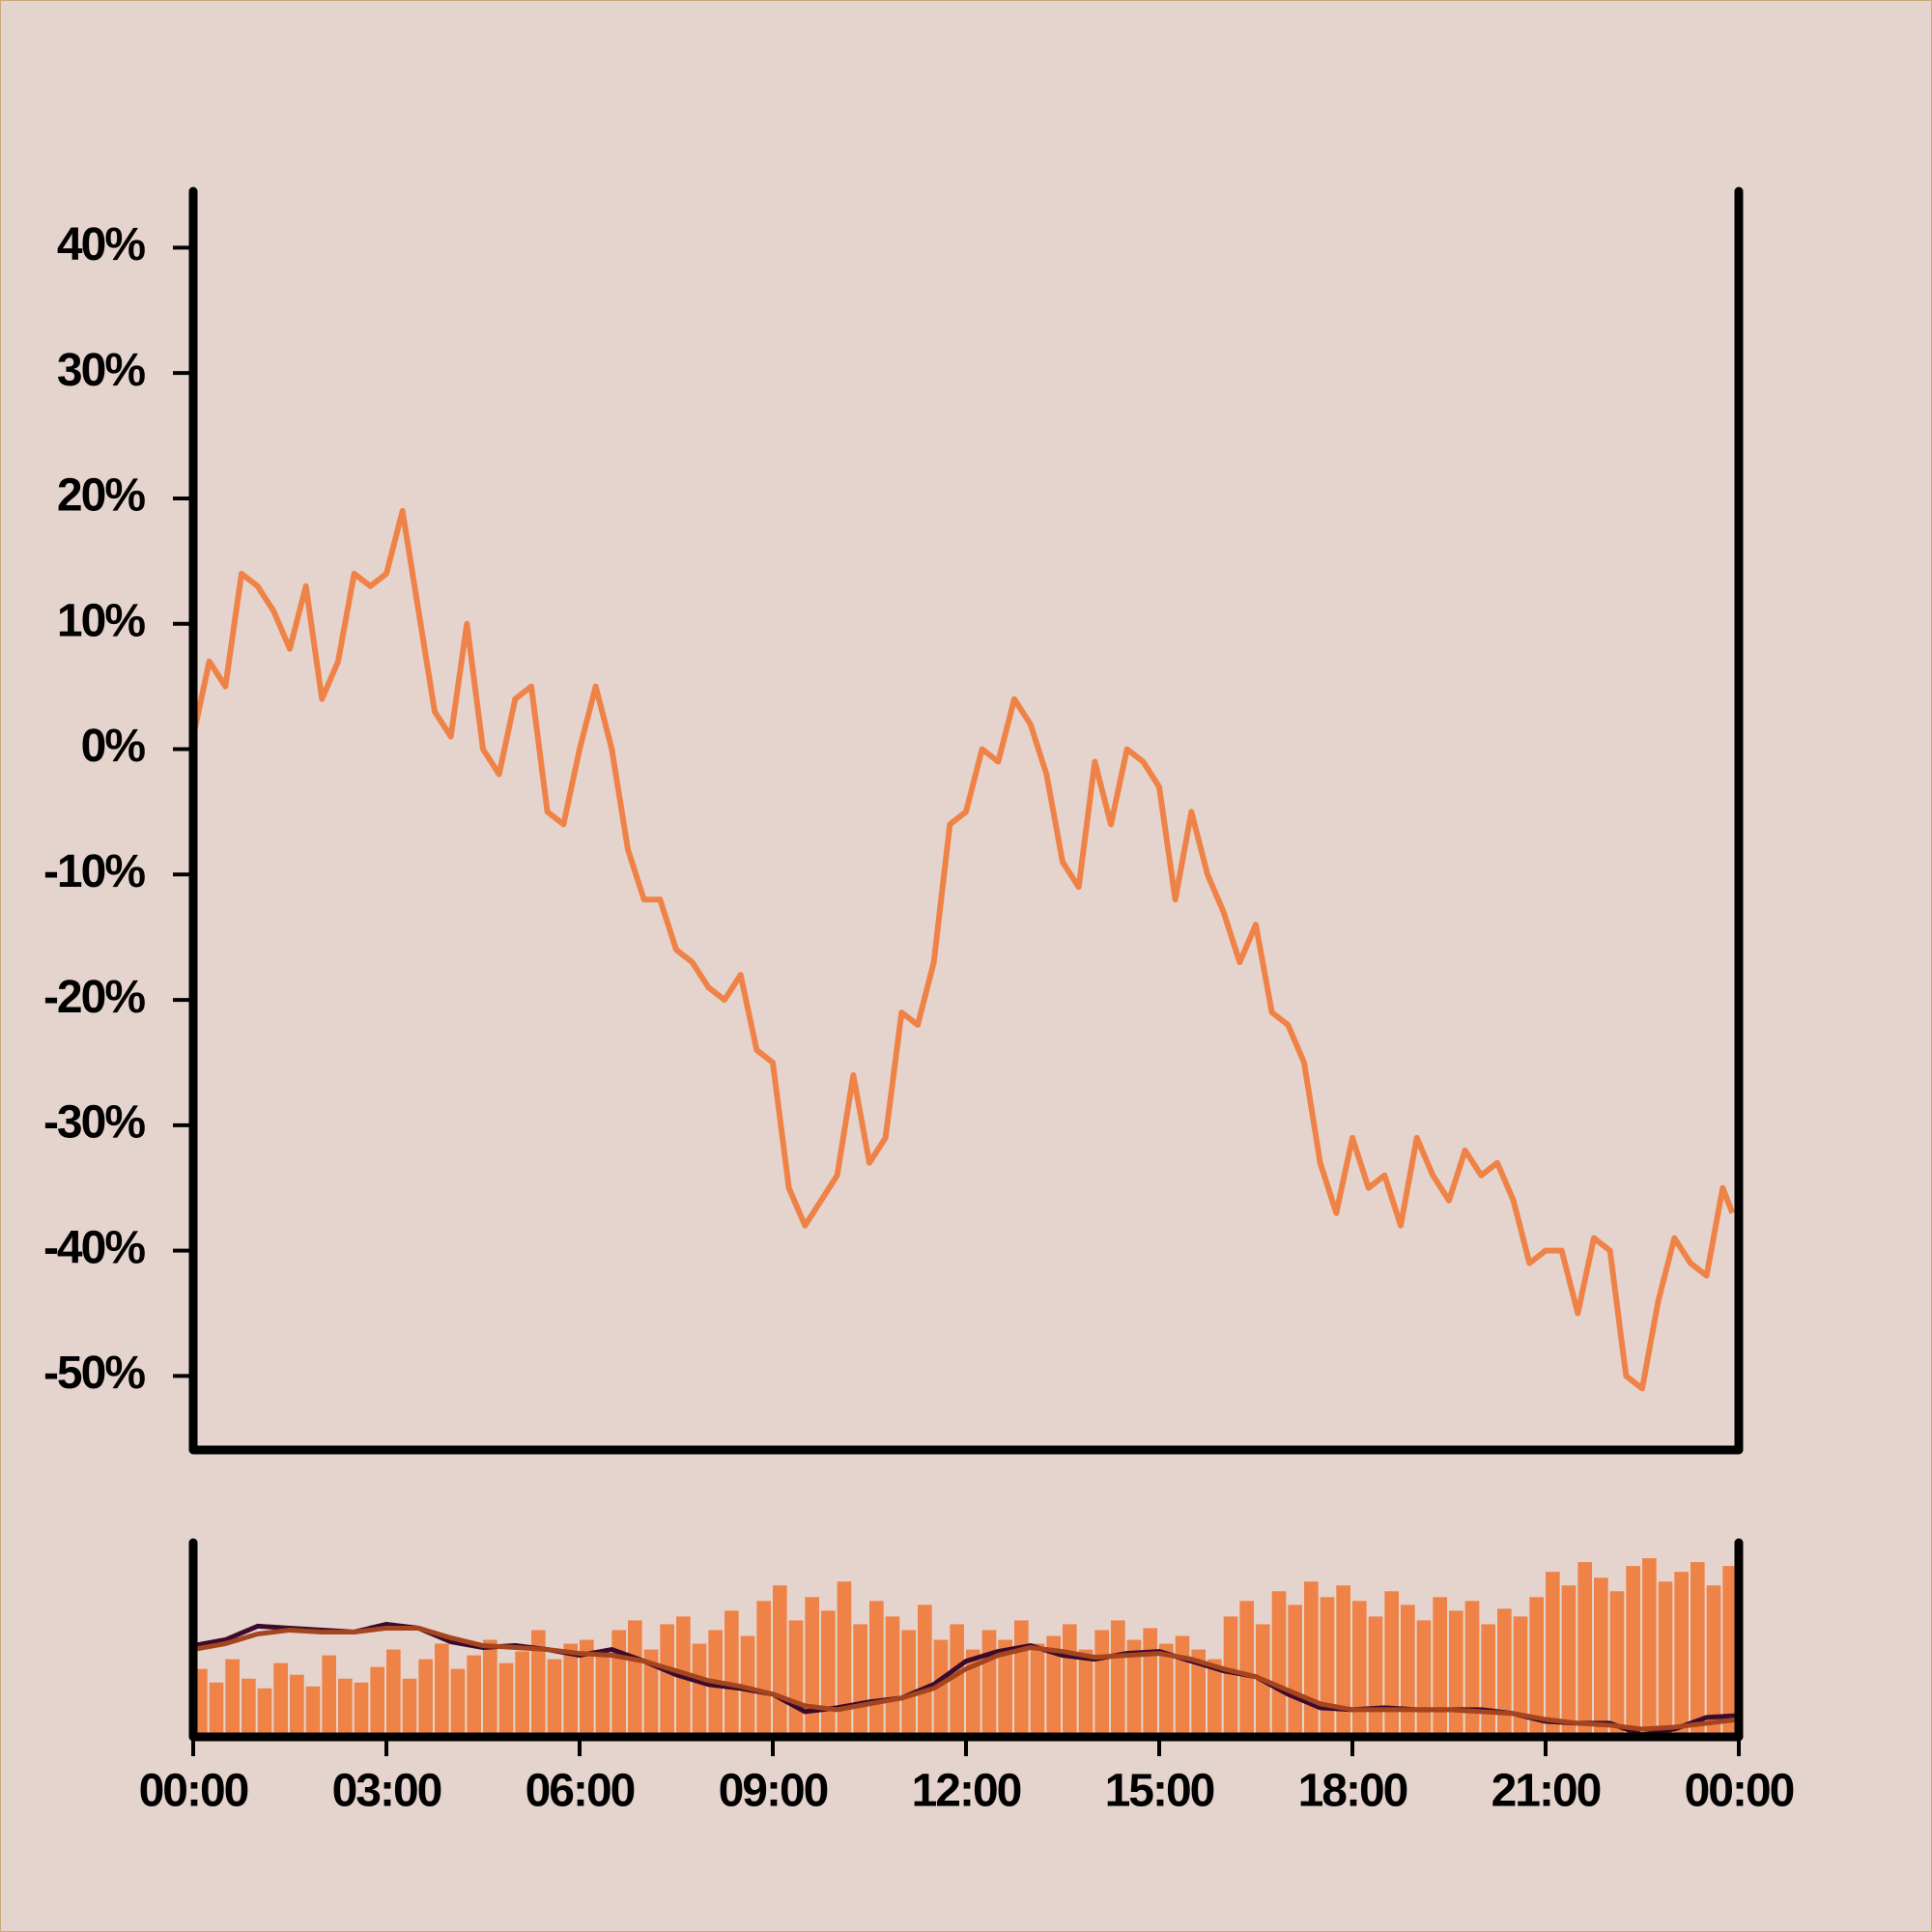 This screenshot has width=1932, height=1932. What do you see at coordinates (94, 997) in the screenshot?
I see `y-tick-label: -20%` at bounding box center [94, 997].